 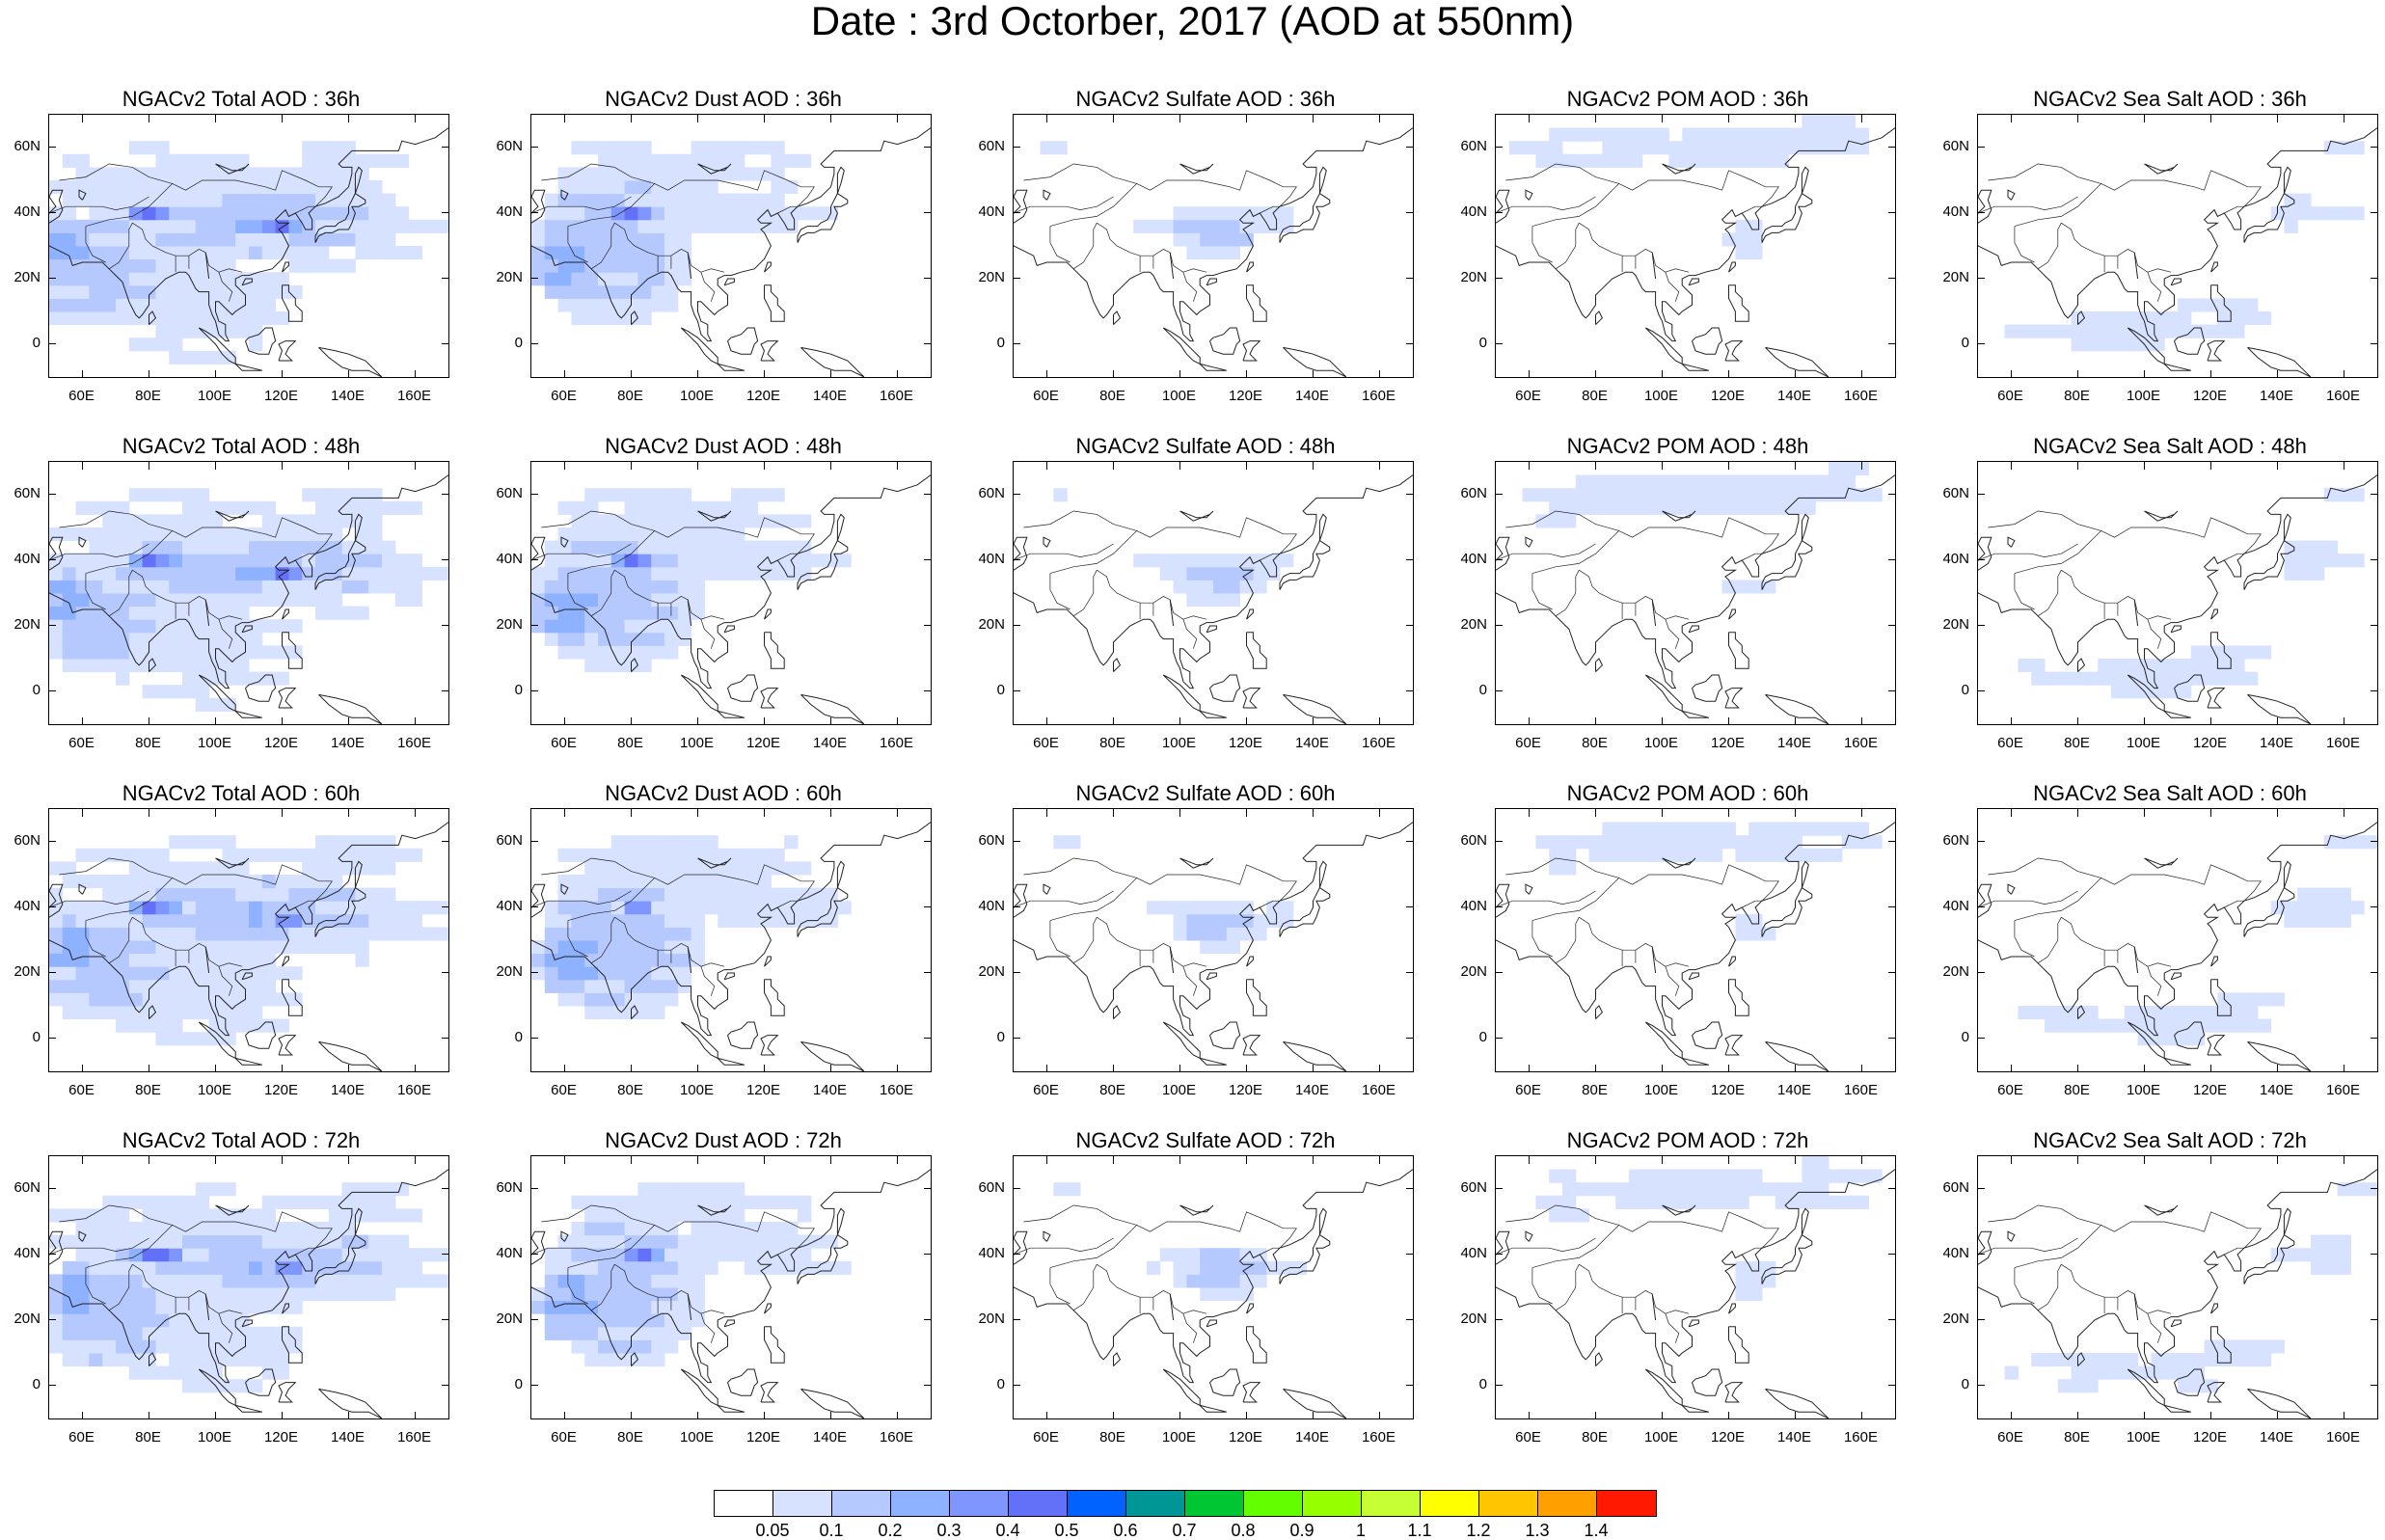 What do you see at coordinates (1001, 1037) in the screenshot?
I see `lat-tick-label: 0` at bounding box center [1001, 1037].